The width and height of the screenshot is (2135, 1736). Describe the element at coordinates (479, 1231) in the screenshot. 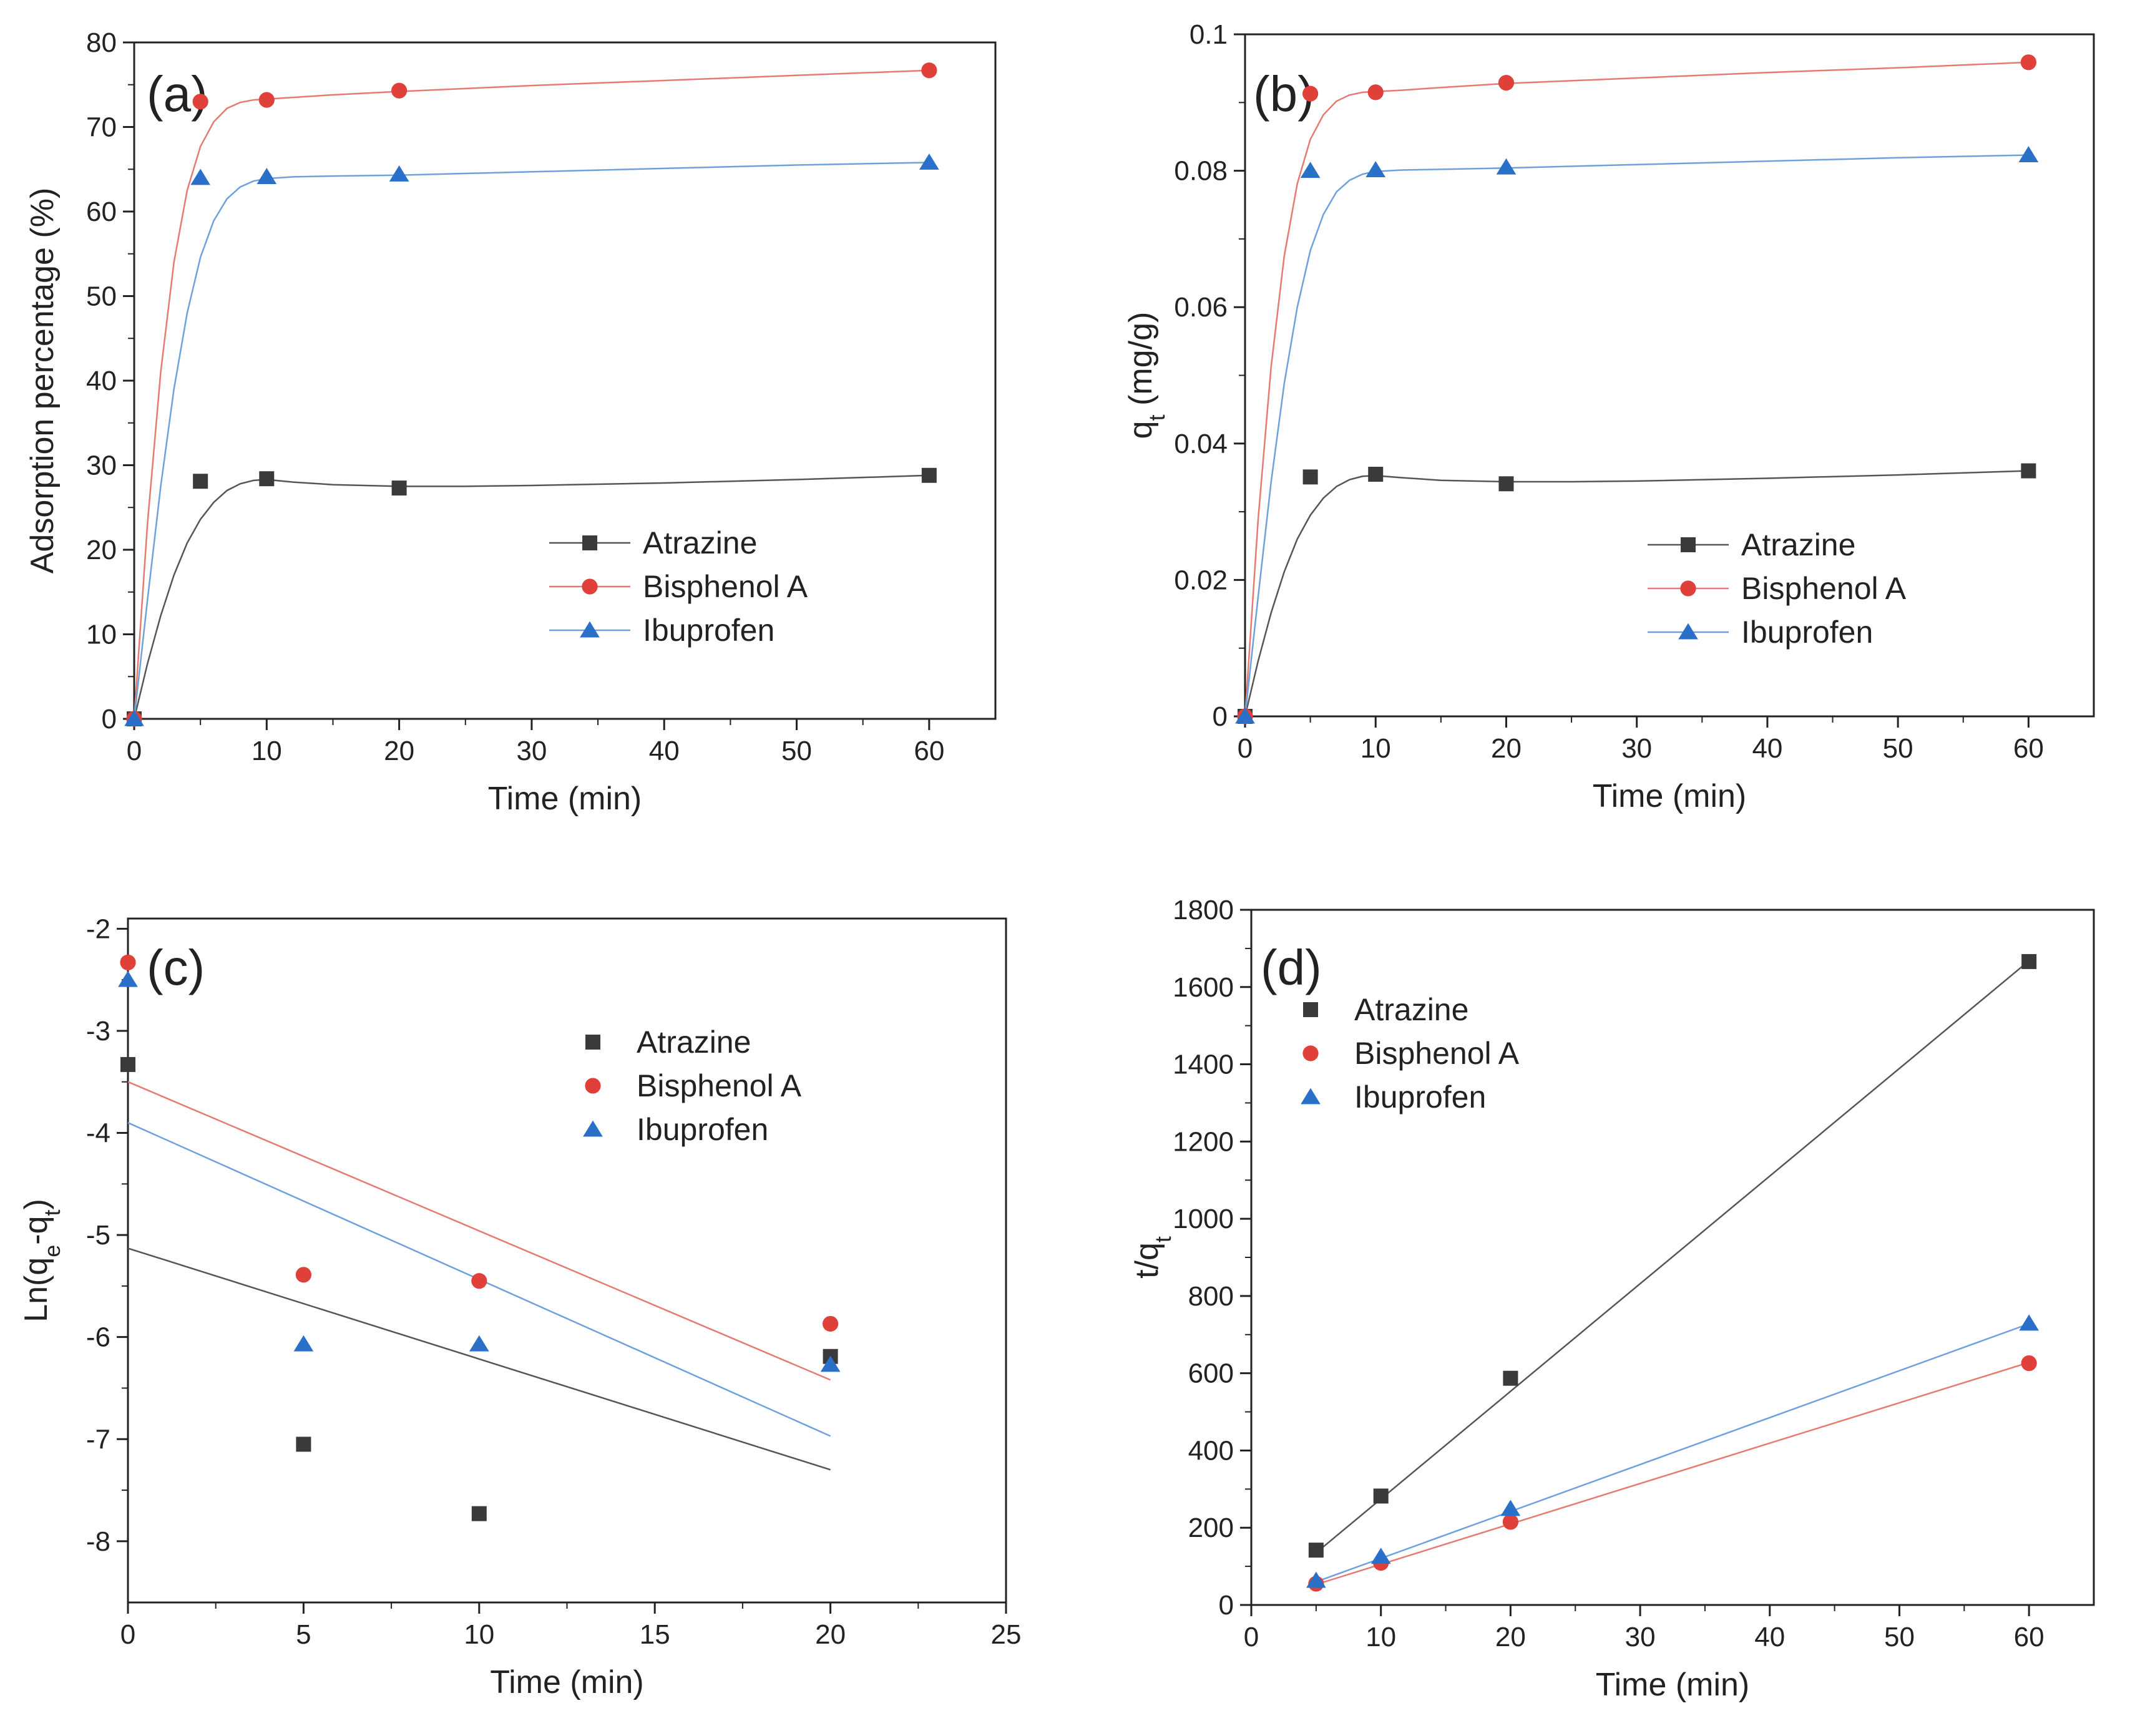

I see `fit-line-c-bisphenol-a` at that location.